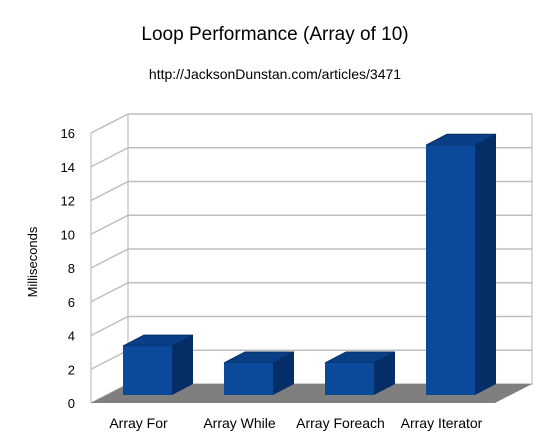  What do you see at coordinates (311, 393) in the screenshot?
I see `chart-floor` at bounding box center [311, 393].